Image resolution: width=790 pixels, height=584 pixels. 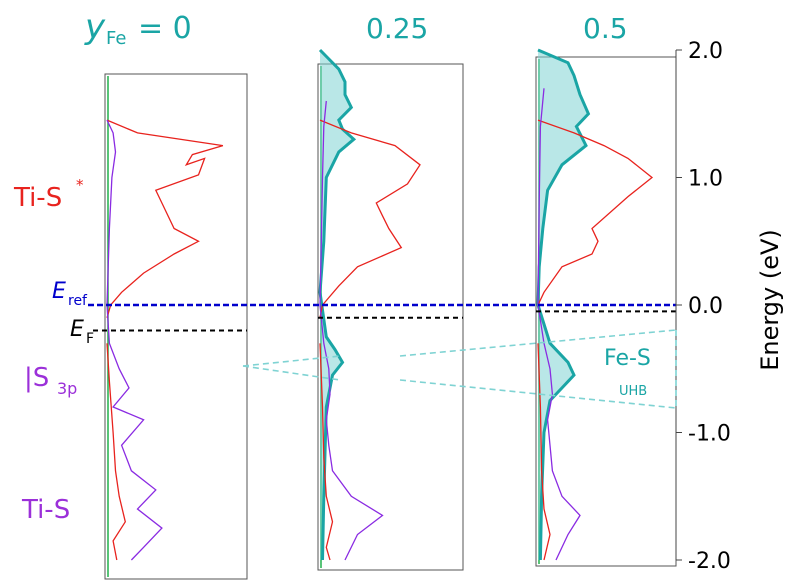 What do you see at coordinates (770, 300) in the screenshot?
I see `y-axis-title: Energy (eV)` at bounding box center [770, 300].